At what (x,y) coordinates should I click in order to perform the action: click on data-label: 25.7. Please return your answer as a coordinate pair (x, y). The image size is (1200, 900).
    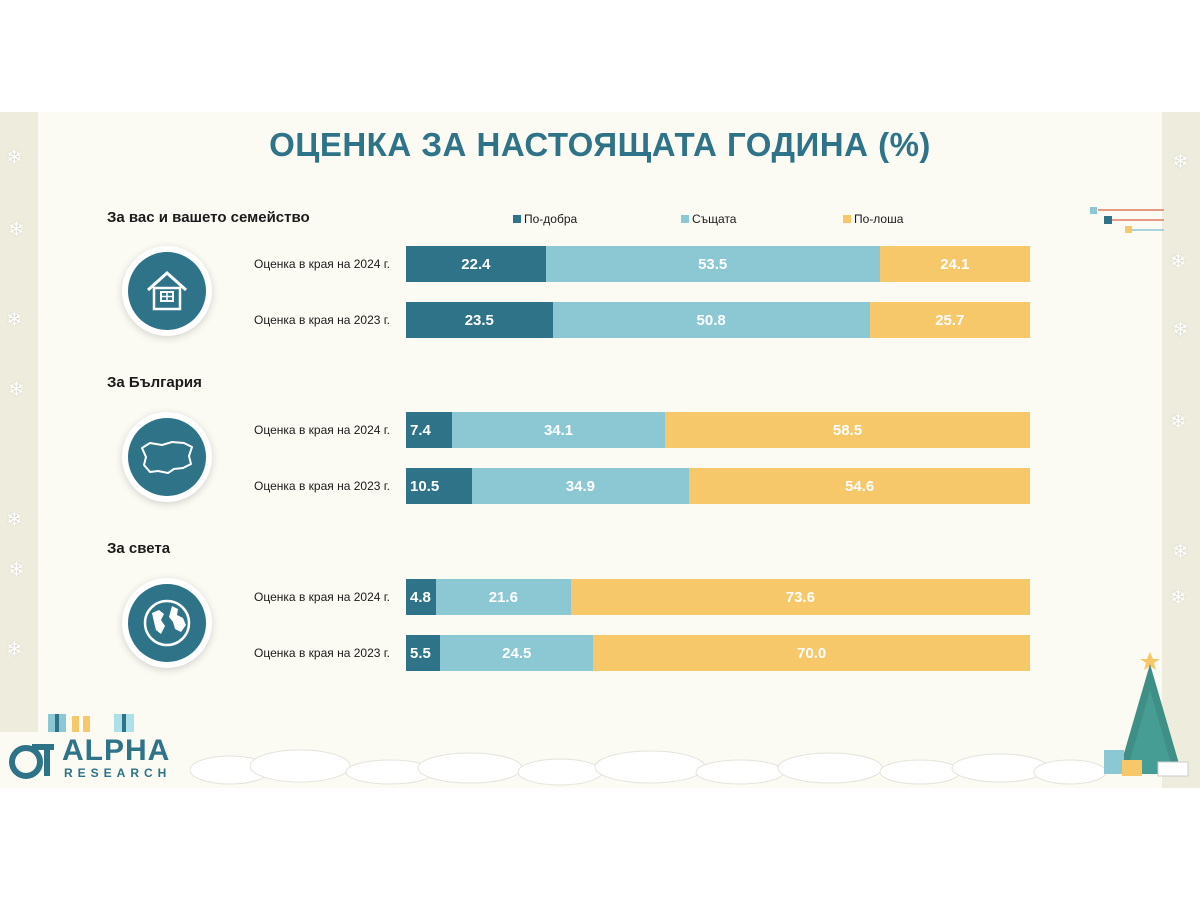
    Looking at the image, I should click on (950, 320).